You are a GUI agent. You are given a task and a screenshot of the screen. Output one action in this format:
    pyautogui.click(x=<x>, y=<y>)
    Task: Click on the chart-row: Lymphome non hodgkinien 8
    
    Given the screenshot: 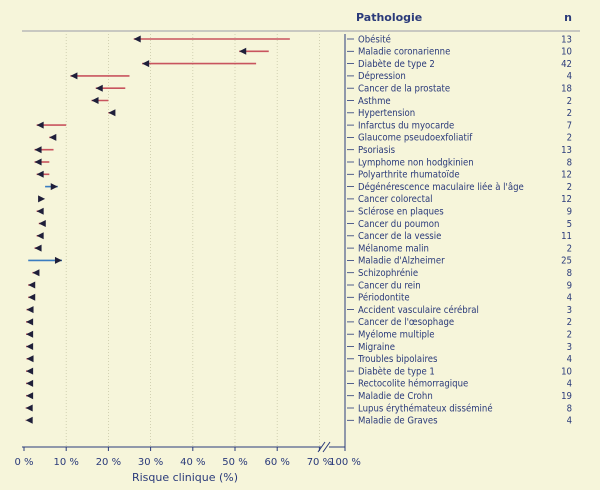 What is the action you would take?
    pyautogui.click(x=303, y=162)
    